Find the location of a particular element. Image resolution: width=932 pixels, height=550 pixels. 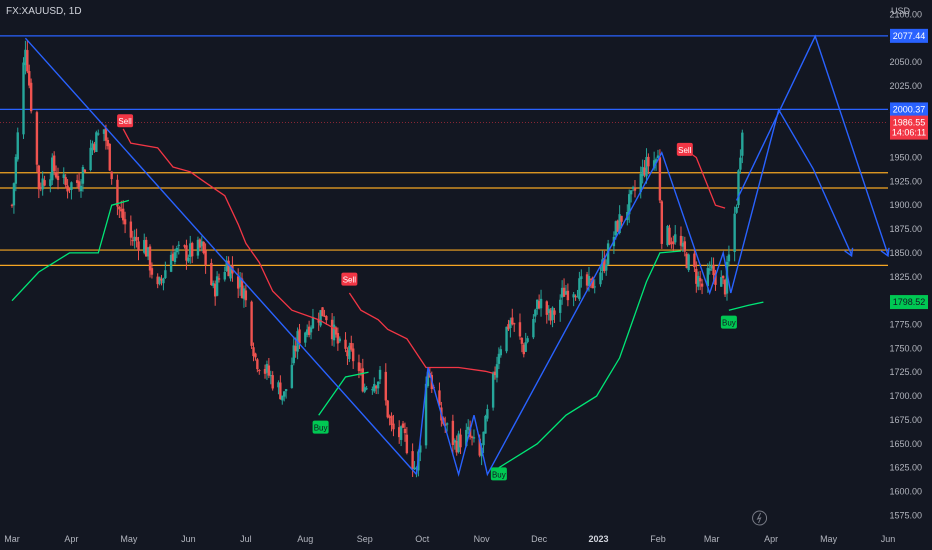

y-tick-label: 1850.00 is located at coordinates (905, 253).